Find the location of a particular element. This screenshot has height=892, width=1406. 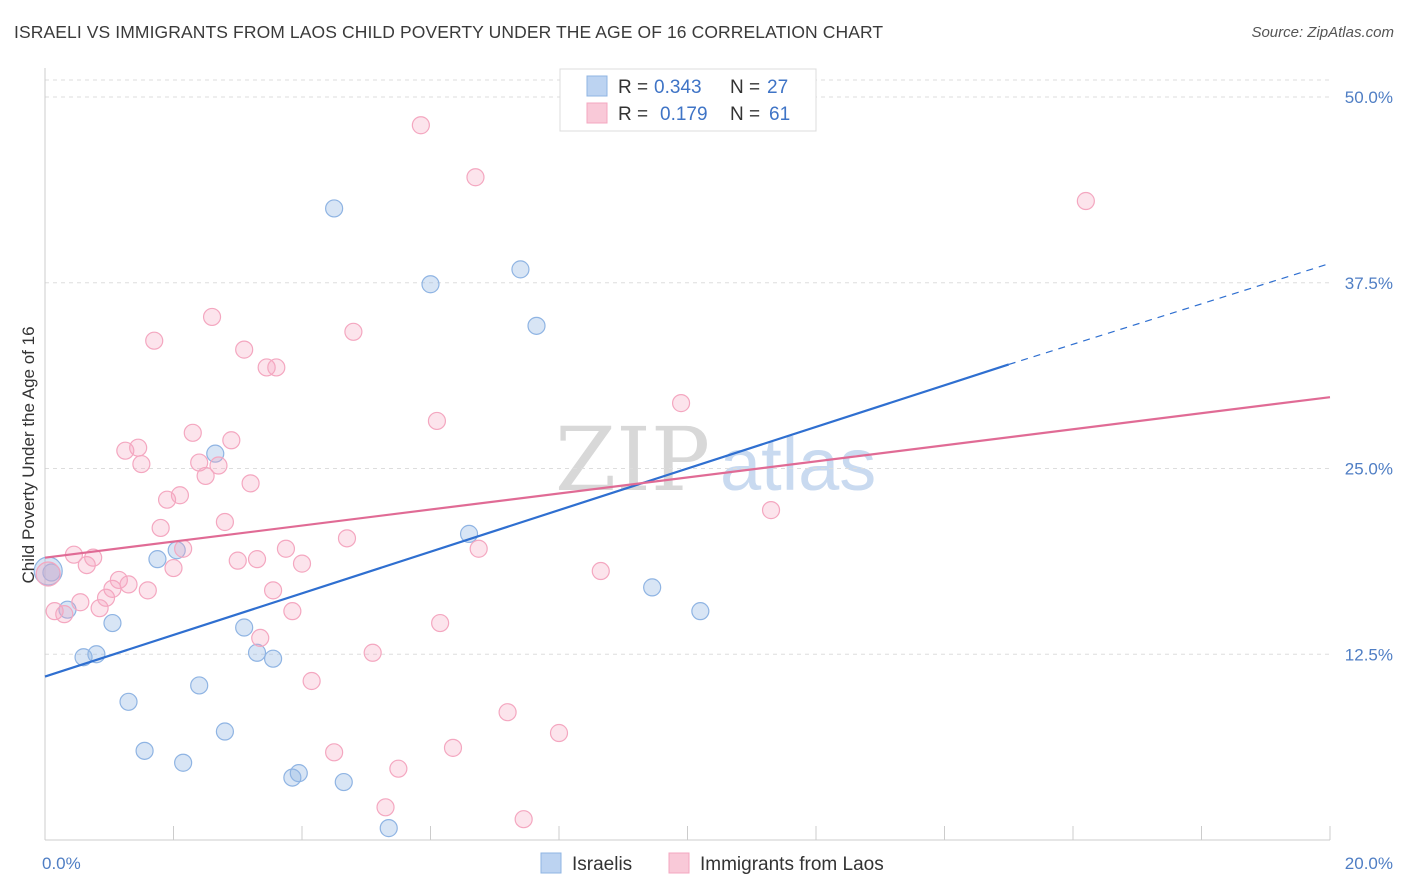

y-axis-label: Child Poverty Under the Age of 16 is located at coordinates (28, 454).